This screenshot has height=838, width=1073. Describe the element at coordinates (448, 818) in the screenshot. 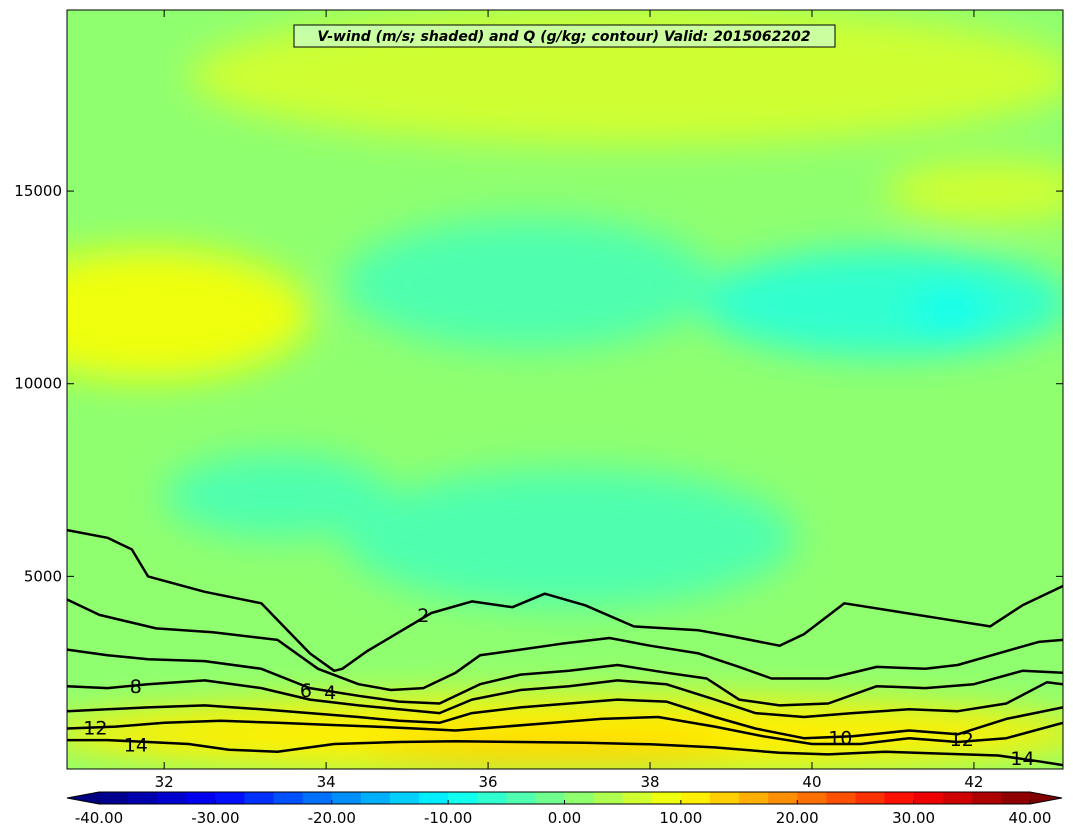

I see `colorbar-tick-label: -10.00` at that location.